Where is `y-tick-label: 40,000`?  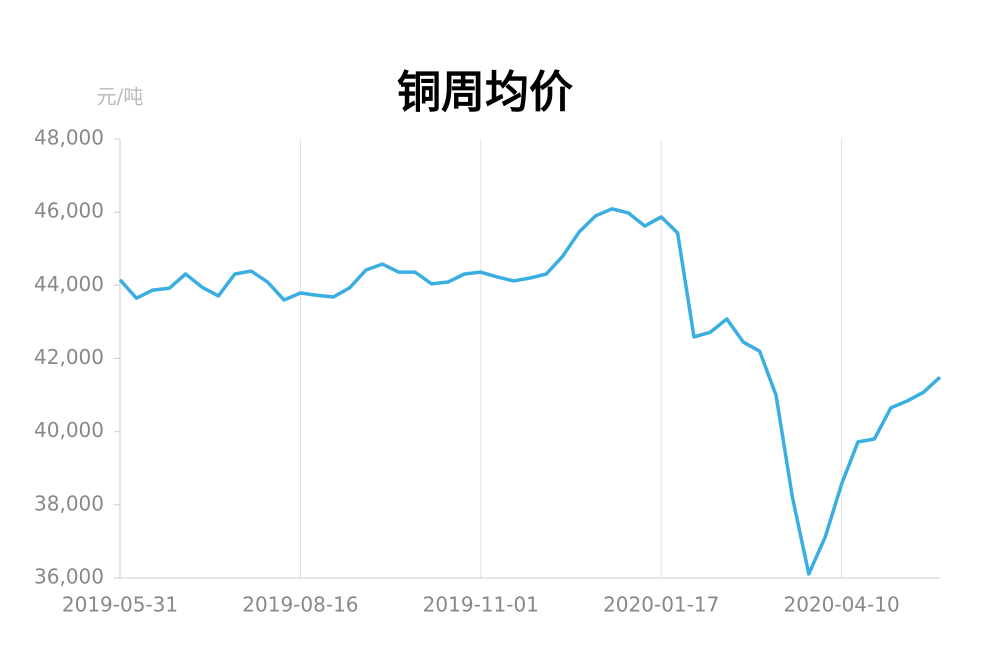 y-tick-label: 40,000 is located at coordinates (69, 430).